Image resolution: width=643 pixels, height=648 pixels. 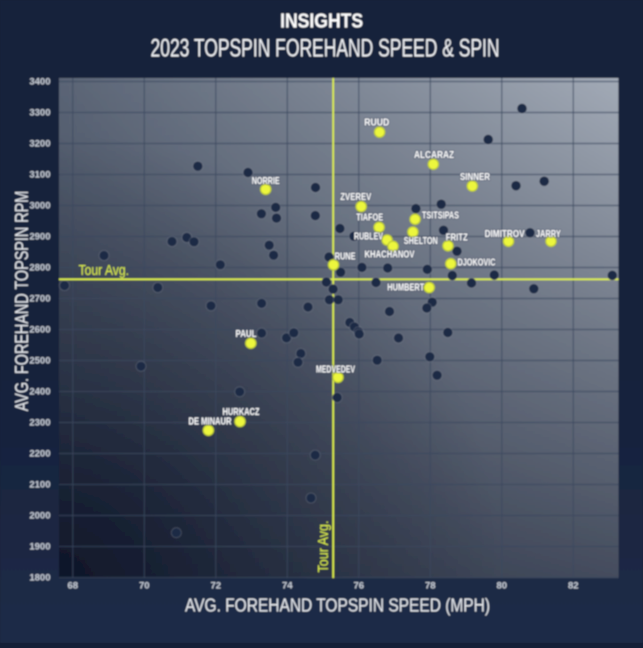 What do you see at coordinates (246, 334) in the screenshot?
I see `svg-text: PAUL` at bounding box center [246, 334].